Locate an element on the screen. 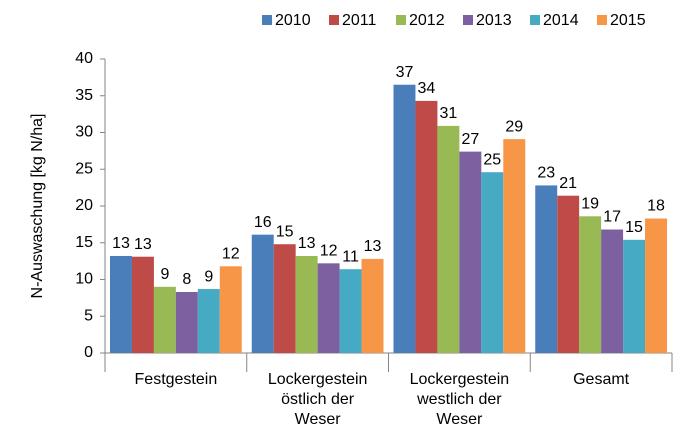 The image size is (686, 441). y-tick-label: 10 is located at coordinates (84, 279).